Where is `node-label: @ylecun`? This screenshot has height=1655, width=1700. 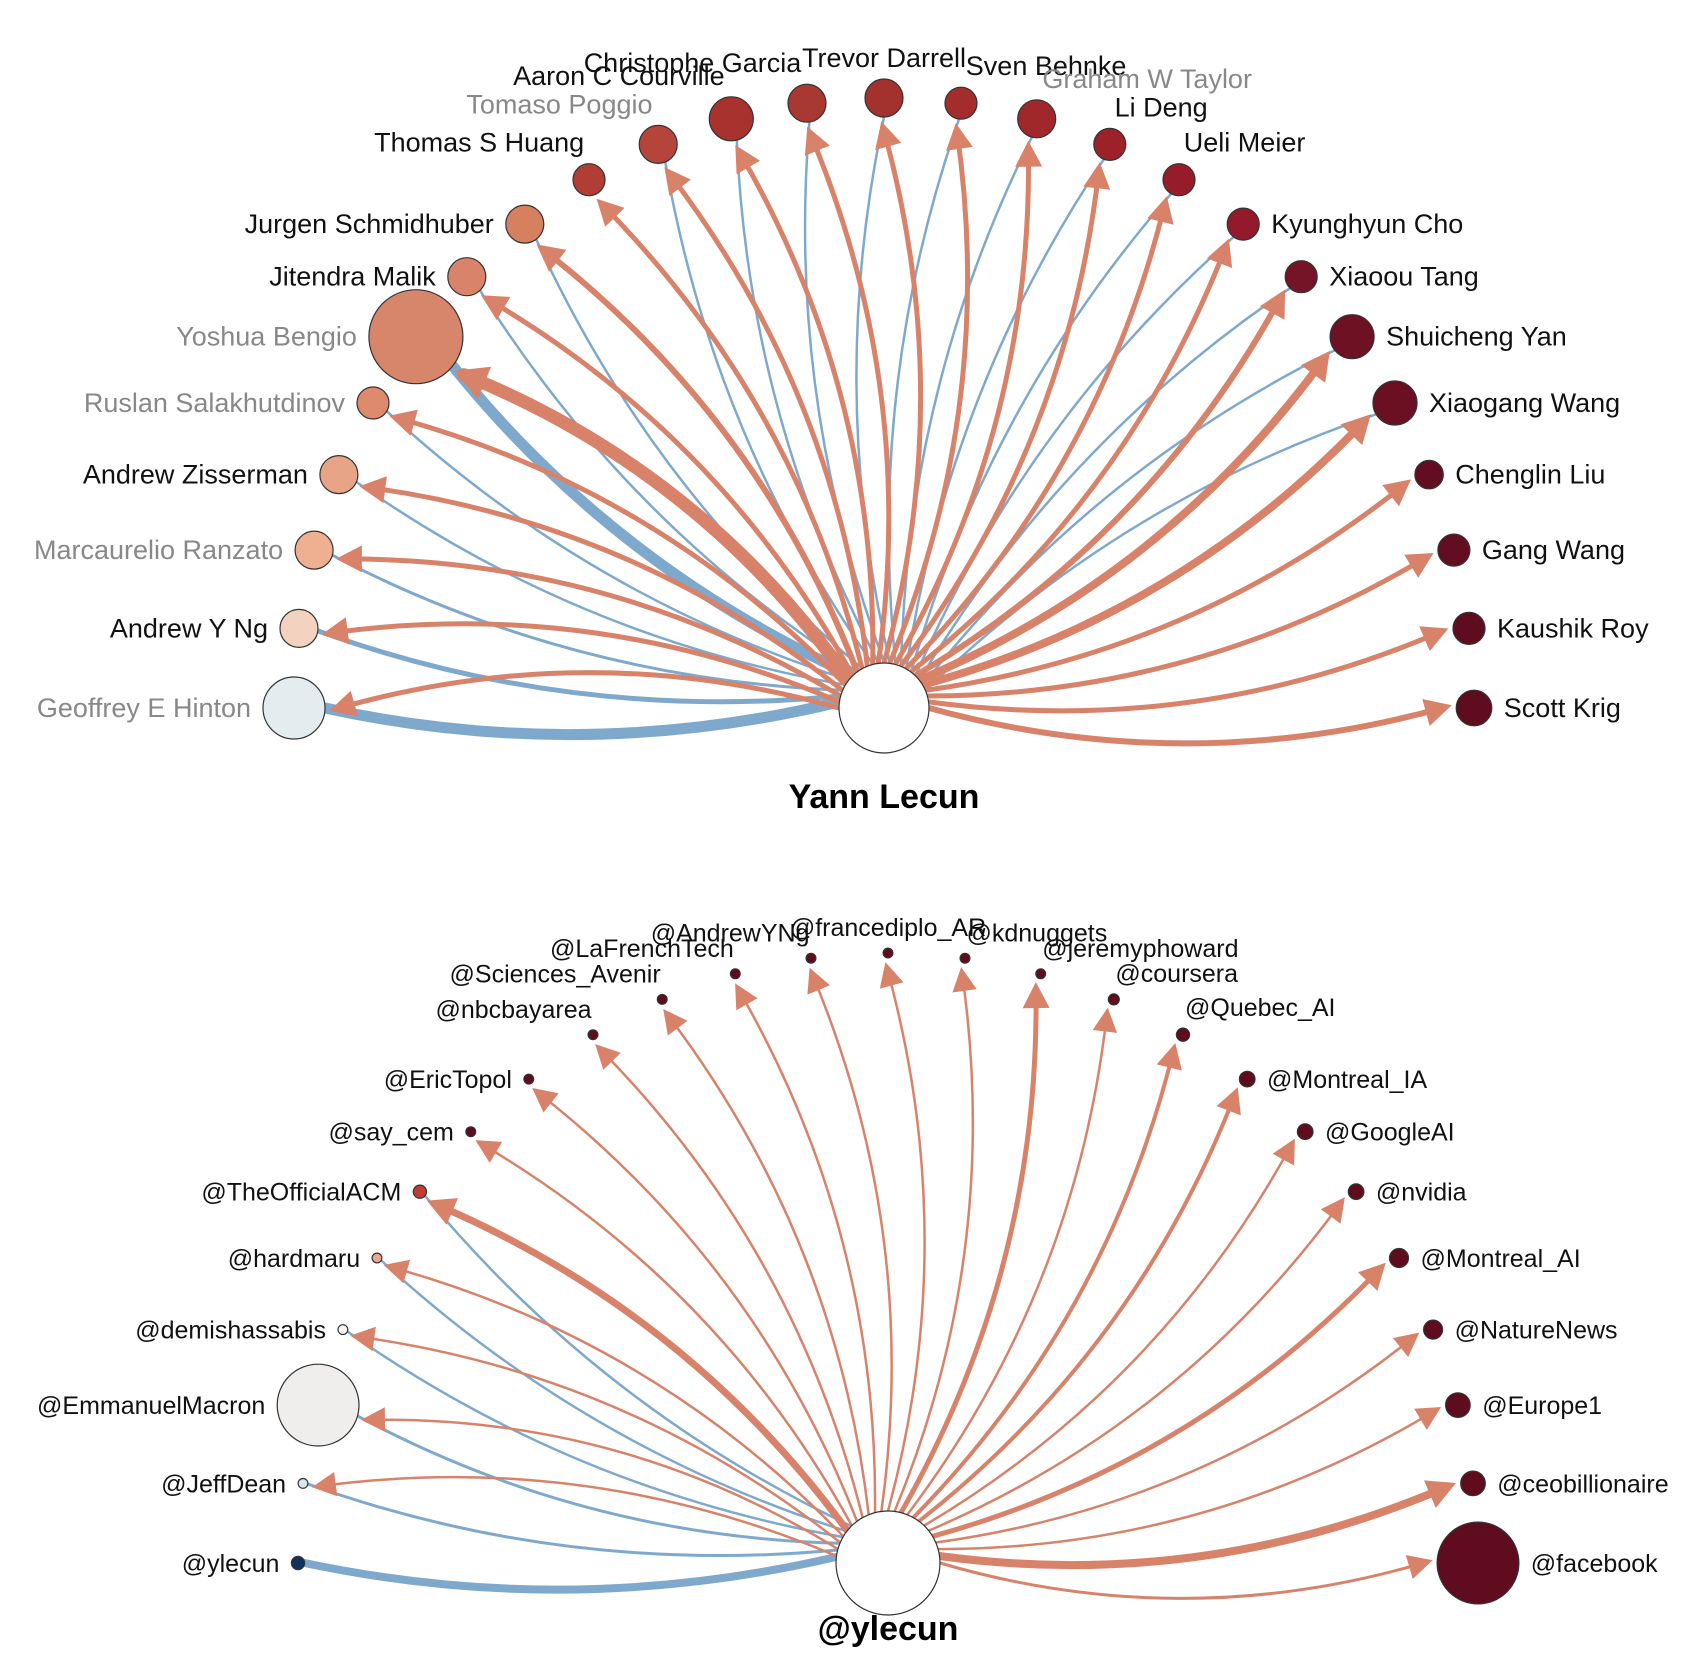 node-label: @ylecun is located at coordinates (231, 1564).